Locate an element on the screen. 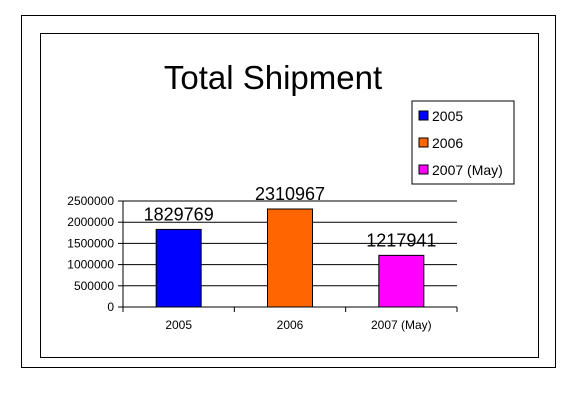 This screenshot has height=410, width=587. y-tick-label: 2500000 is located at coordinates (90, 201).